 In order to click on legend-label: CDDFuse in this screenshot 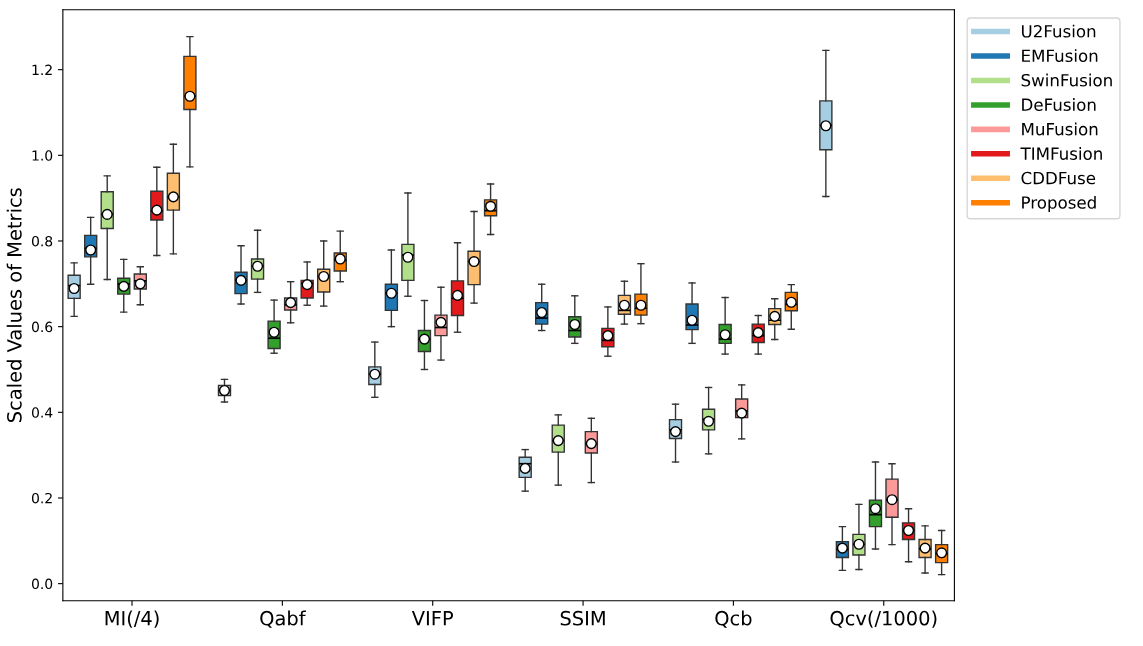, I will do `click(1058, 178)`.